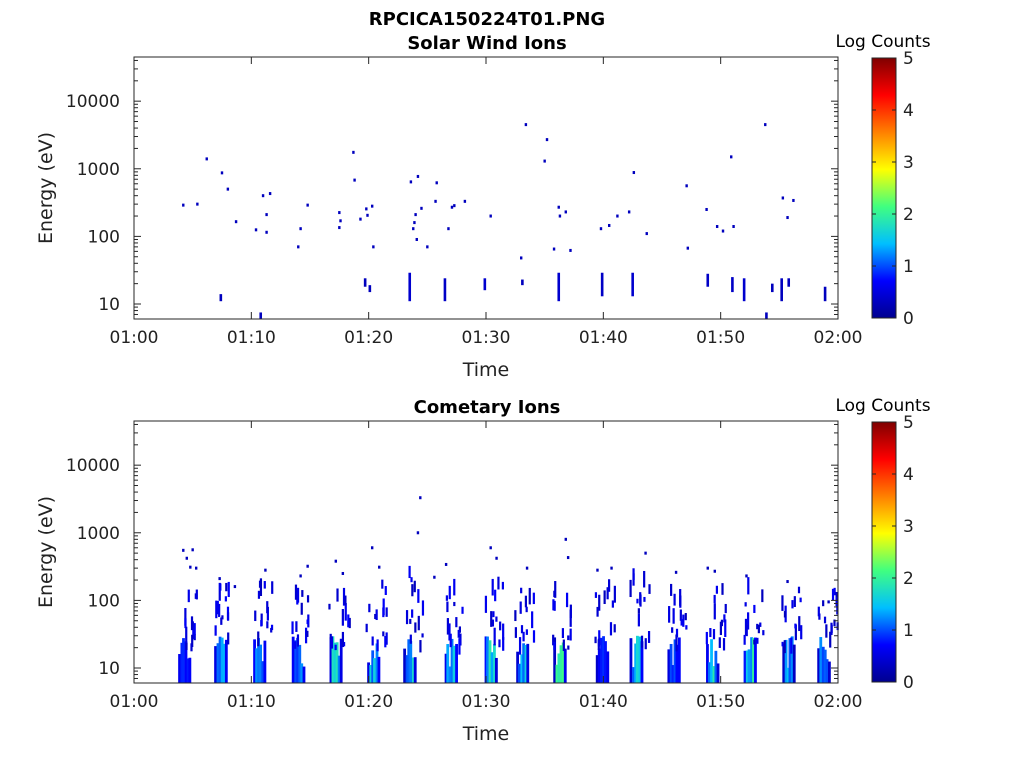 This screenshot has width=1024, height=768. Describe the element at coordinates (908, 163) in the screenshot. I see `colorbar-tick-label: 3` at that location.